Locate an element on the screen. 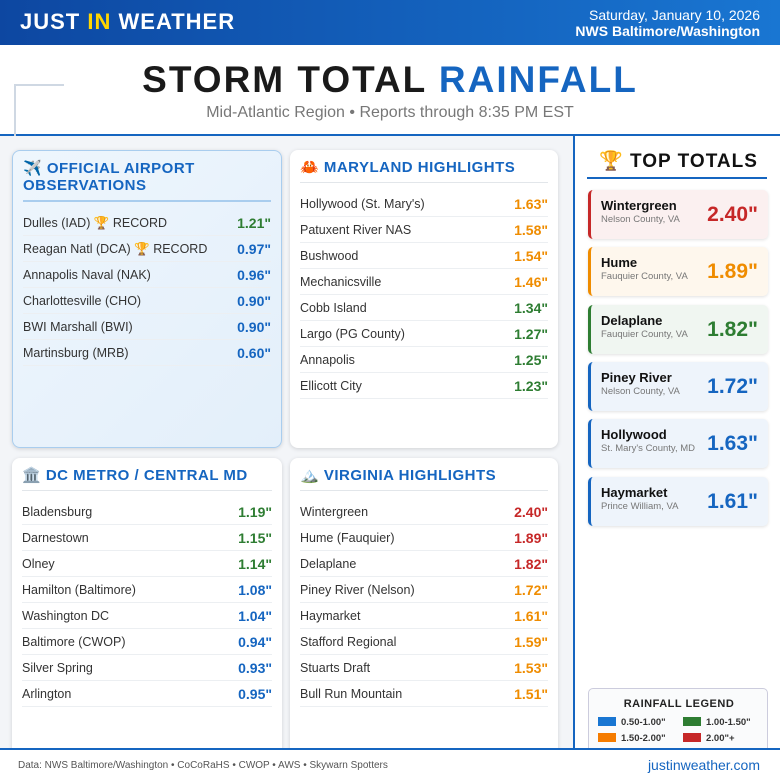 The image size is (780, 780). location: BWI Marshall (BWI) is located at coordinates (78, 327).